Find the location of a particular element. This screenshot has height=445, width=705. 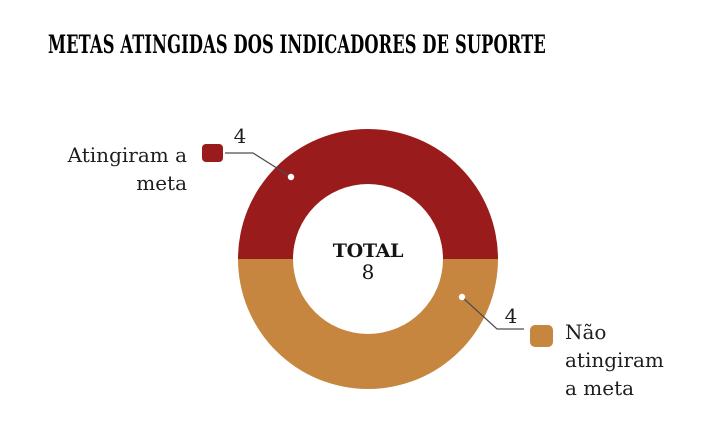

legend-swatch-atingiram is located at coordinates (212, 153).